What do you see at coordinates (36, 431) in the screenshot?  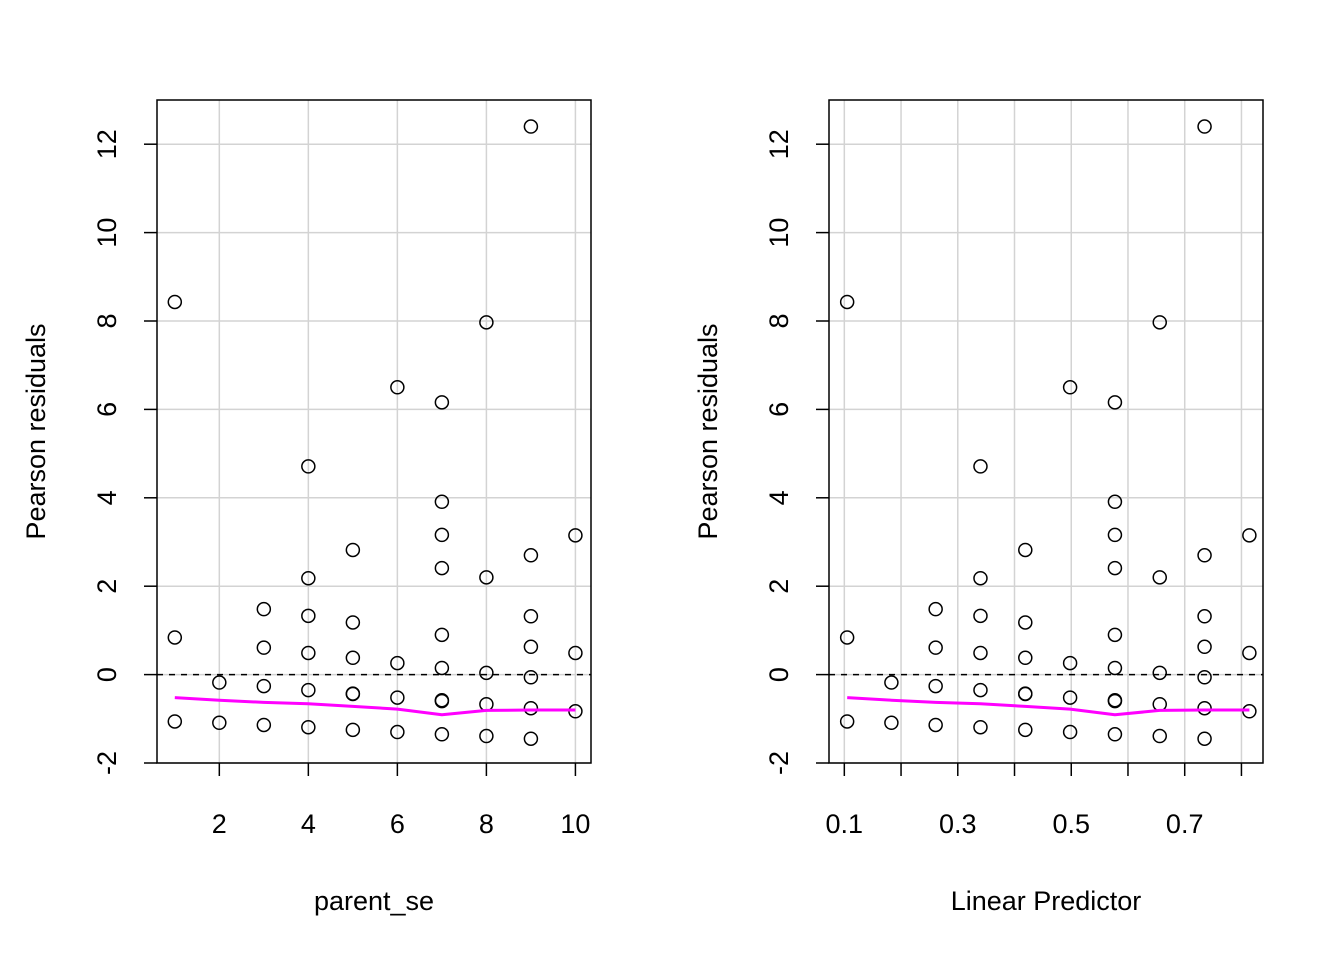 I see `y-axis-title: Pearson residuals` at bounding box center [36, 431].